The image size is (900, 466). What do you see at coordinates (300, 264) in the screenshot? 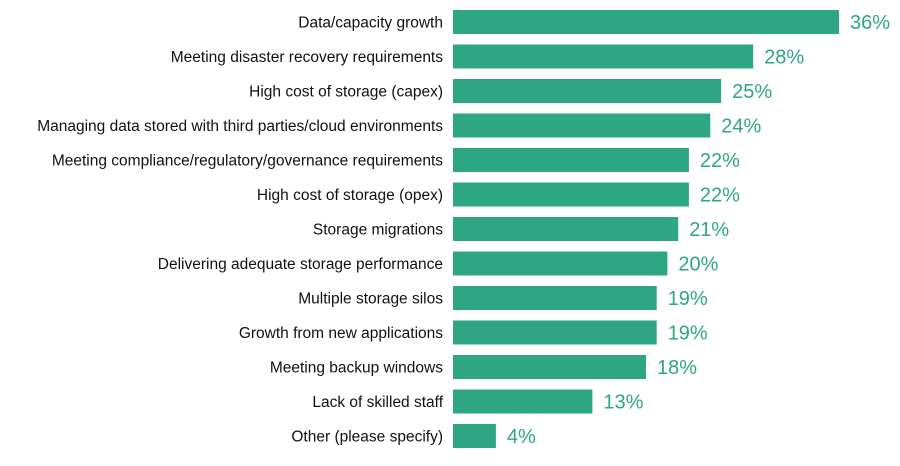
I see `category-label-7: Delivering adequate storage performance` at bounding box center [300, 264].